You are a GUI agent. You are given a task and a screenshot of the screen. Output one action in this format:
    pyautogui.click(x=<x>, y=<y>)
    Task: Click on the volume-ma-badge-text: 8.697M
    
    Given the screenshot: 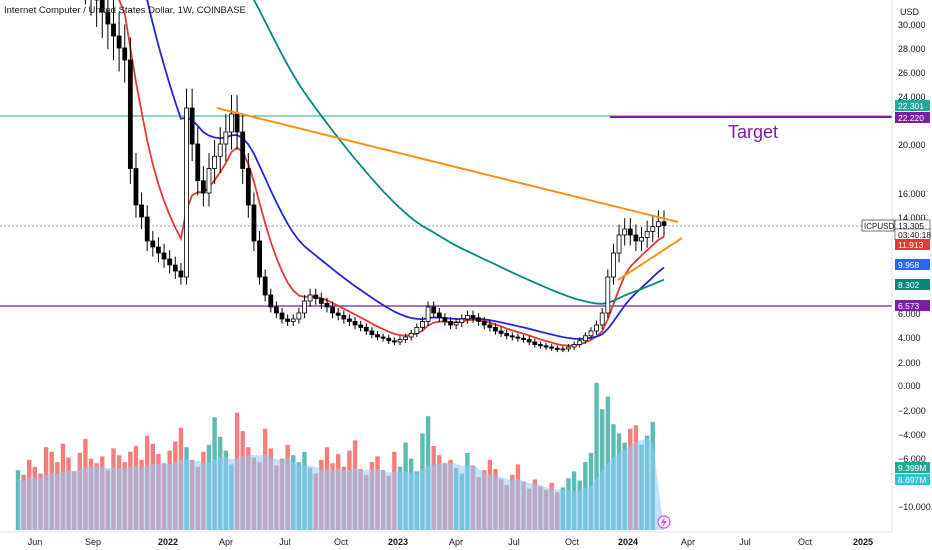 What is the action you would take?
    pyautogui.click(x=912, y=480)
    